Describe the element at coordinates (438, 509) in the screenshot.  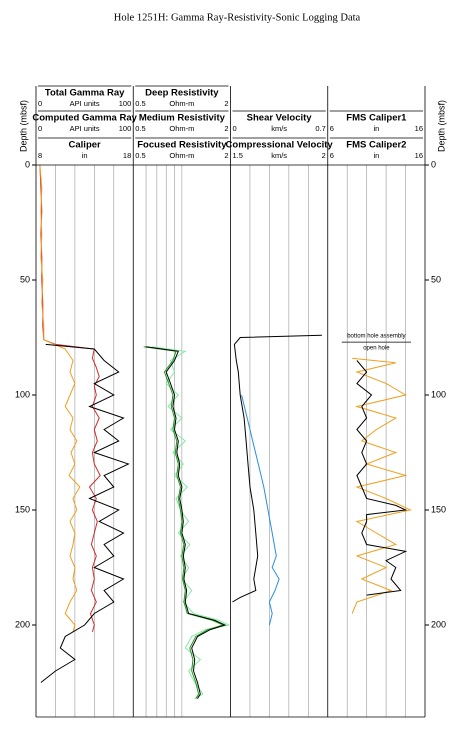
I see `y-tick-label-right: 150` at that location.